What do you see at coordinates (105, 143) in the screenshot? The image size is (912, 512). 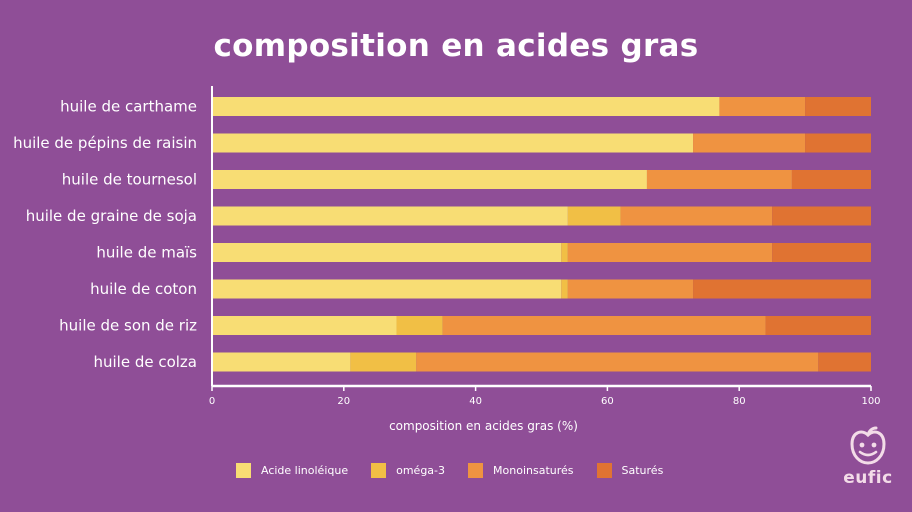 I see `category-label: huile de pépins de raisin` at bounding box center [105, 143].